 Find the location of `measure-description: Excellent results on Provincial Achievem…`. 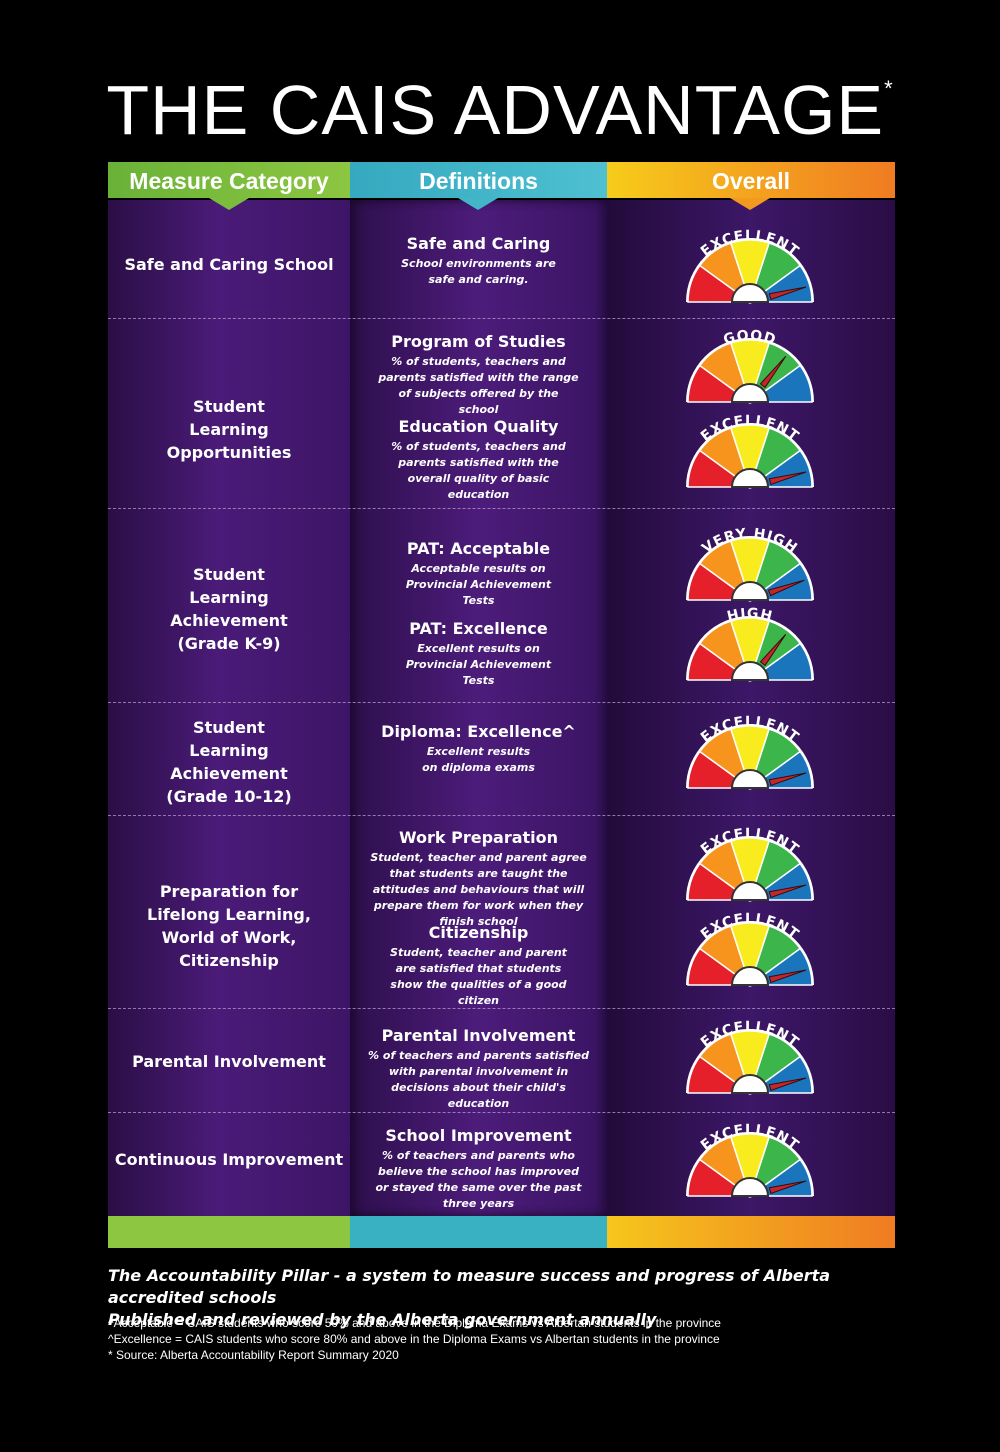

measure-description: Excellent results on Provincial Achievem… is located at coordinates (478, 664).